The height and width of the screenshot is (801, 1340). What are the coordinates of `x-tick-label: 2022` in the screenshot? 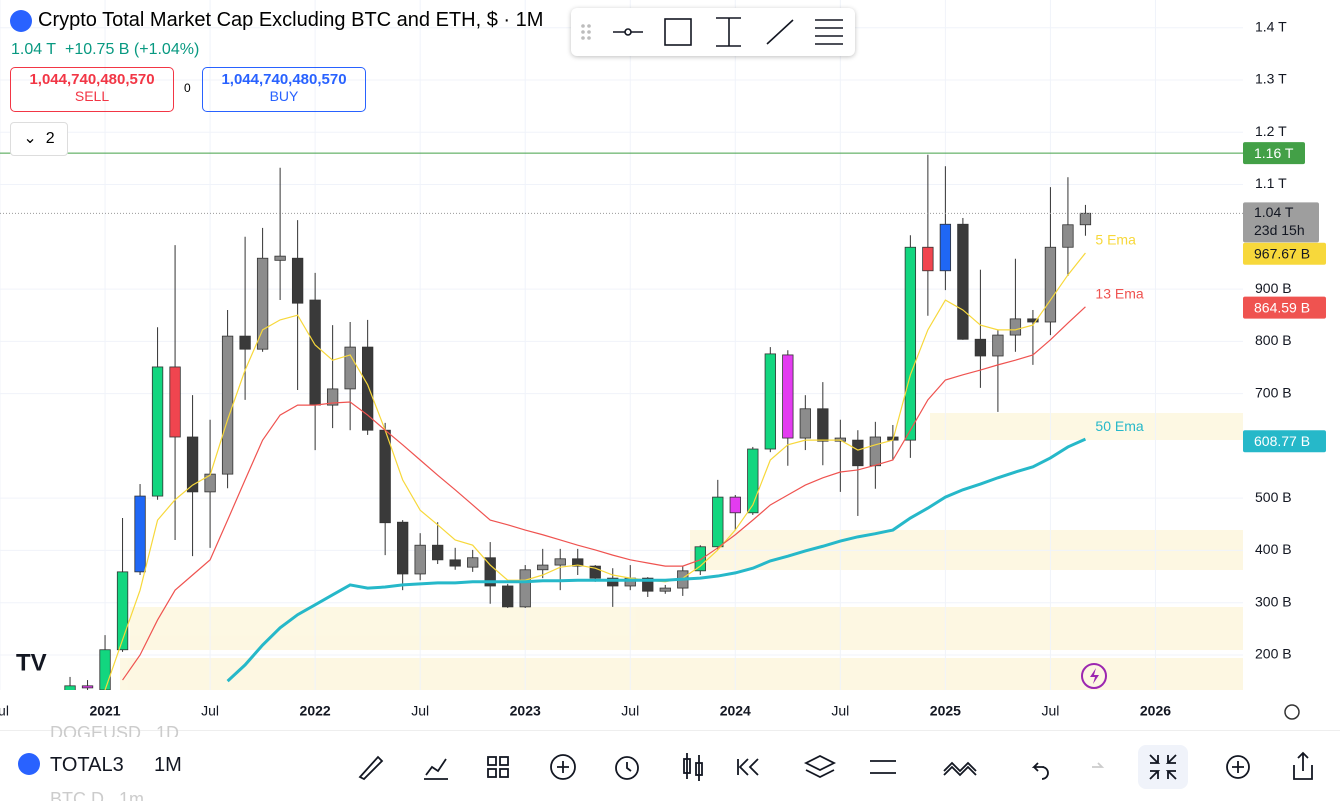 It's located at (315, 711).